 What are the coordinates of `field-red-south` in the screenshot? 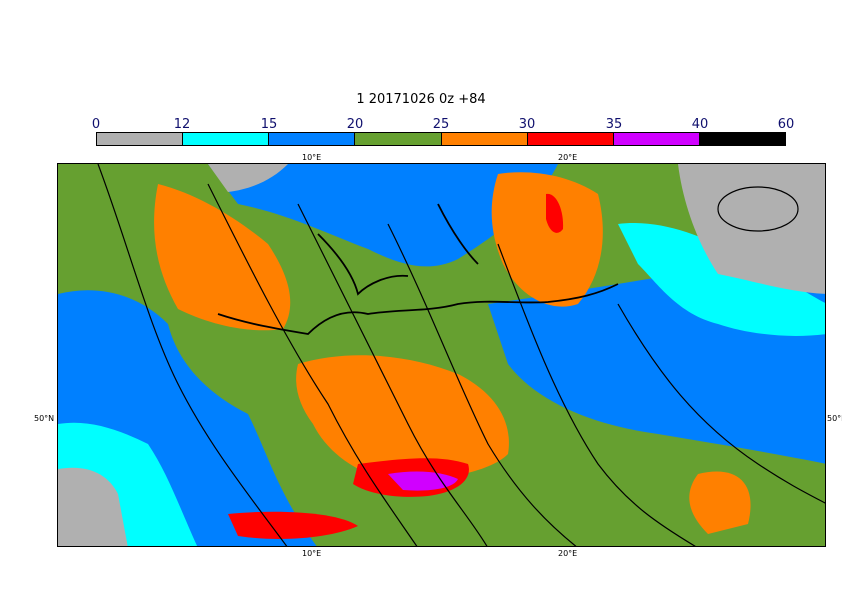 It's located at (293, 525).